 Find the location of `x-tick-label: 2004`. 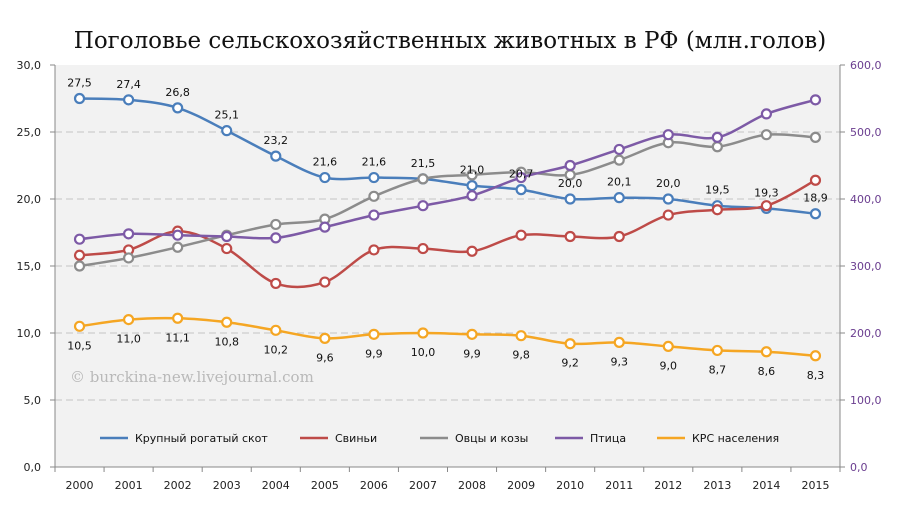

x-tick-label: 2004 is located at coordinates (276, 485).